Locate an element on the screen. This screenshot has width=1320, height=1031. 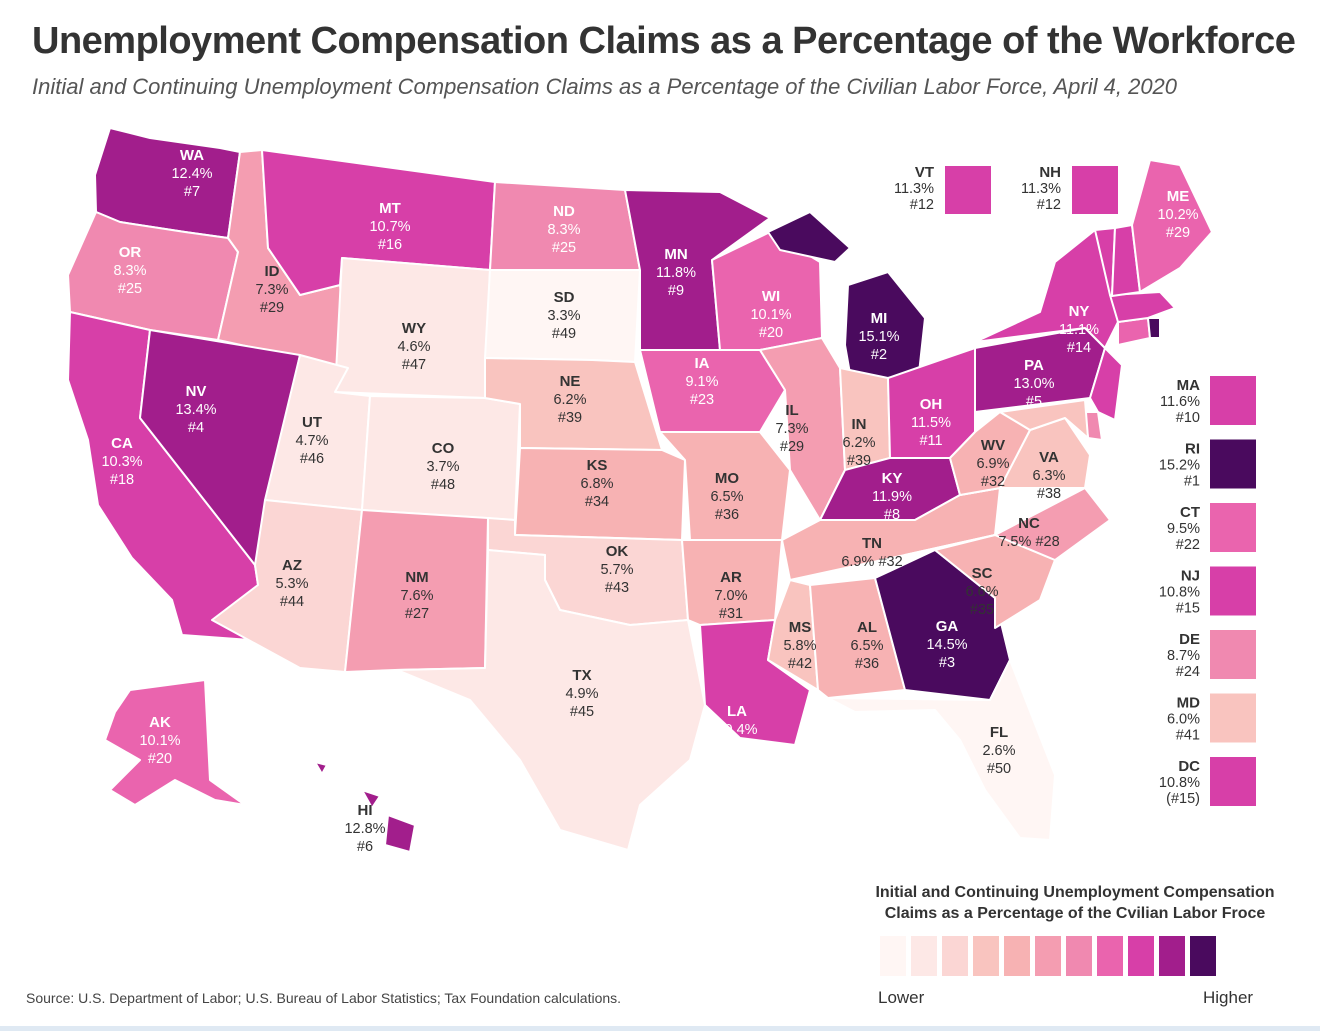
state-label-mo: MO 6.5% #36 is located at coordinates (726, 496).